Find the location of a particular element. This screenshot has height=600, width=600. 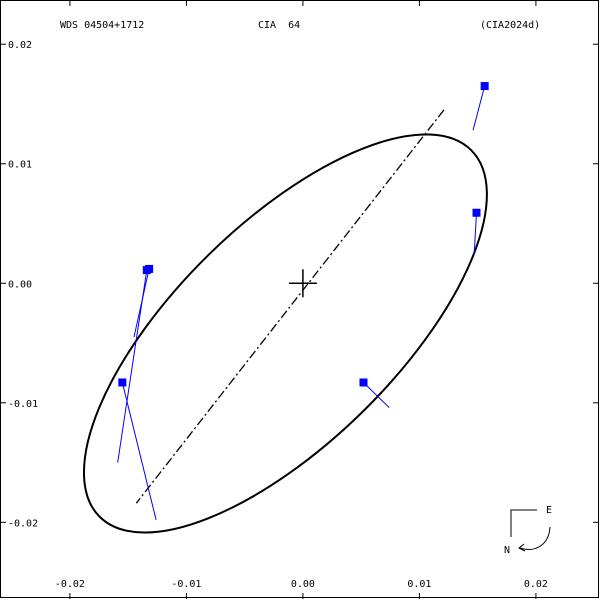

header-star-name: CIA 64 is located at coordinates (279, 25).